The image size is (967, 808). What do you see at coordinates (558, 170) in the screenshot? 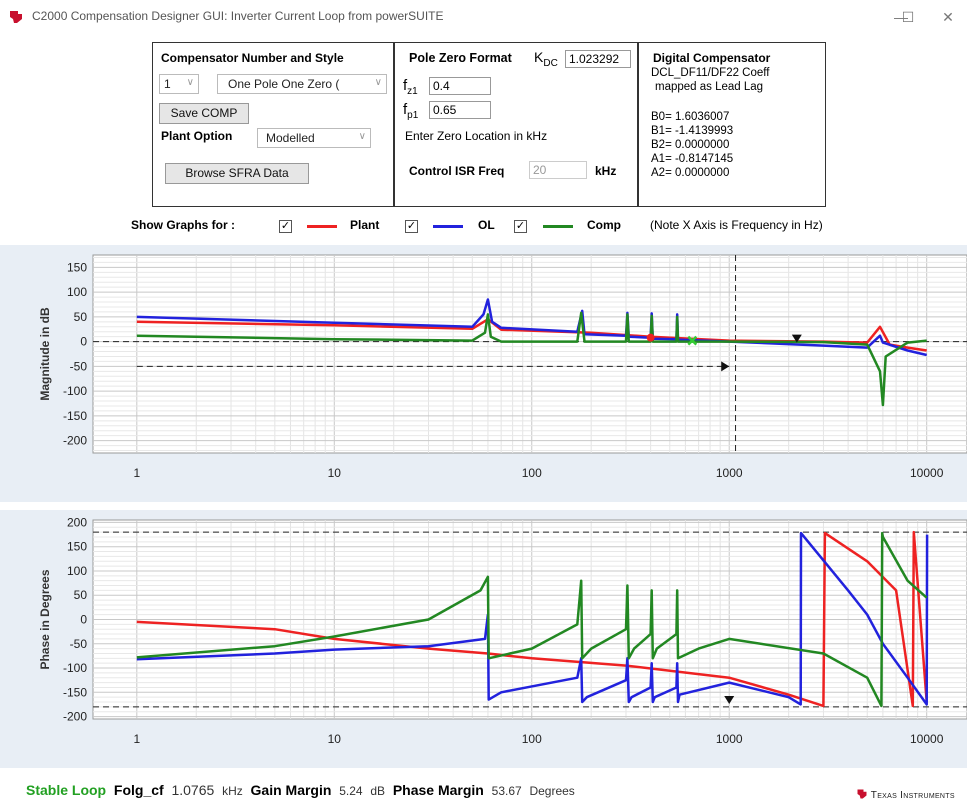
I see `isr-freq-input: 20` at bounding box center [558, 170].